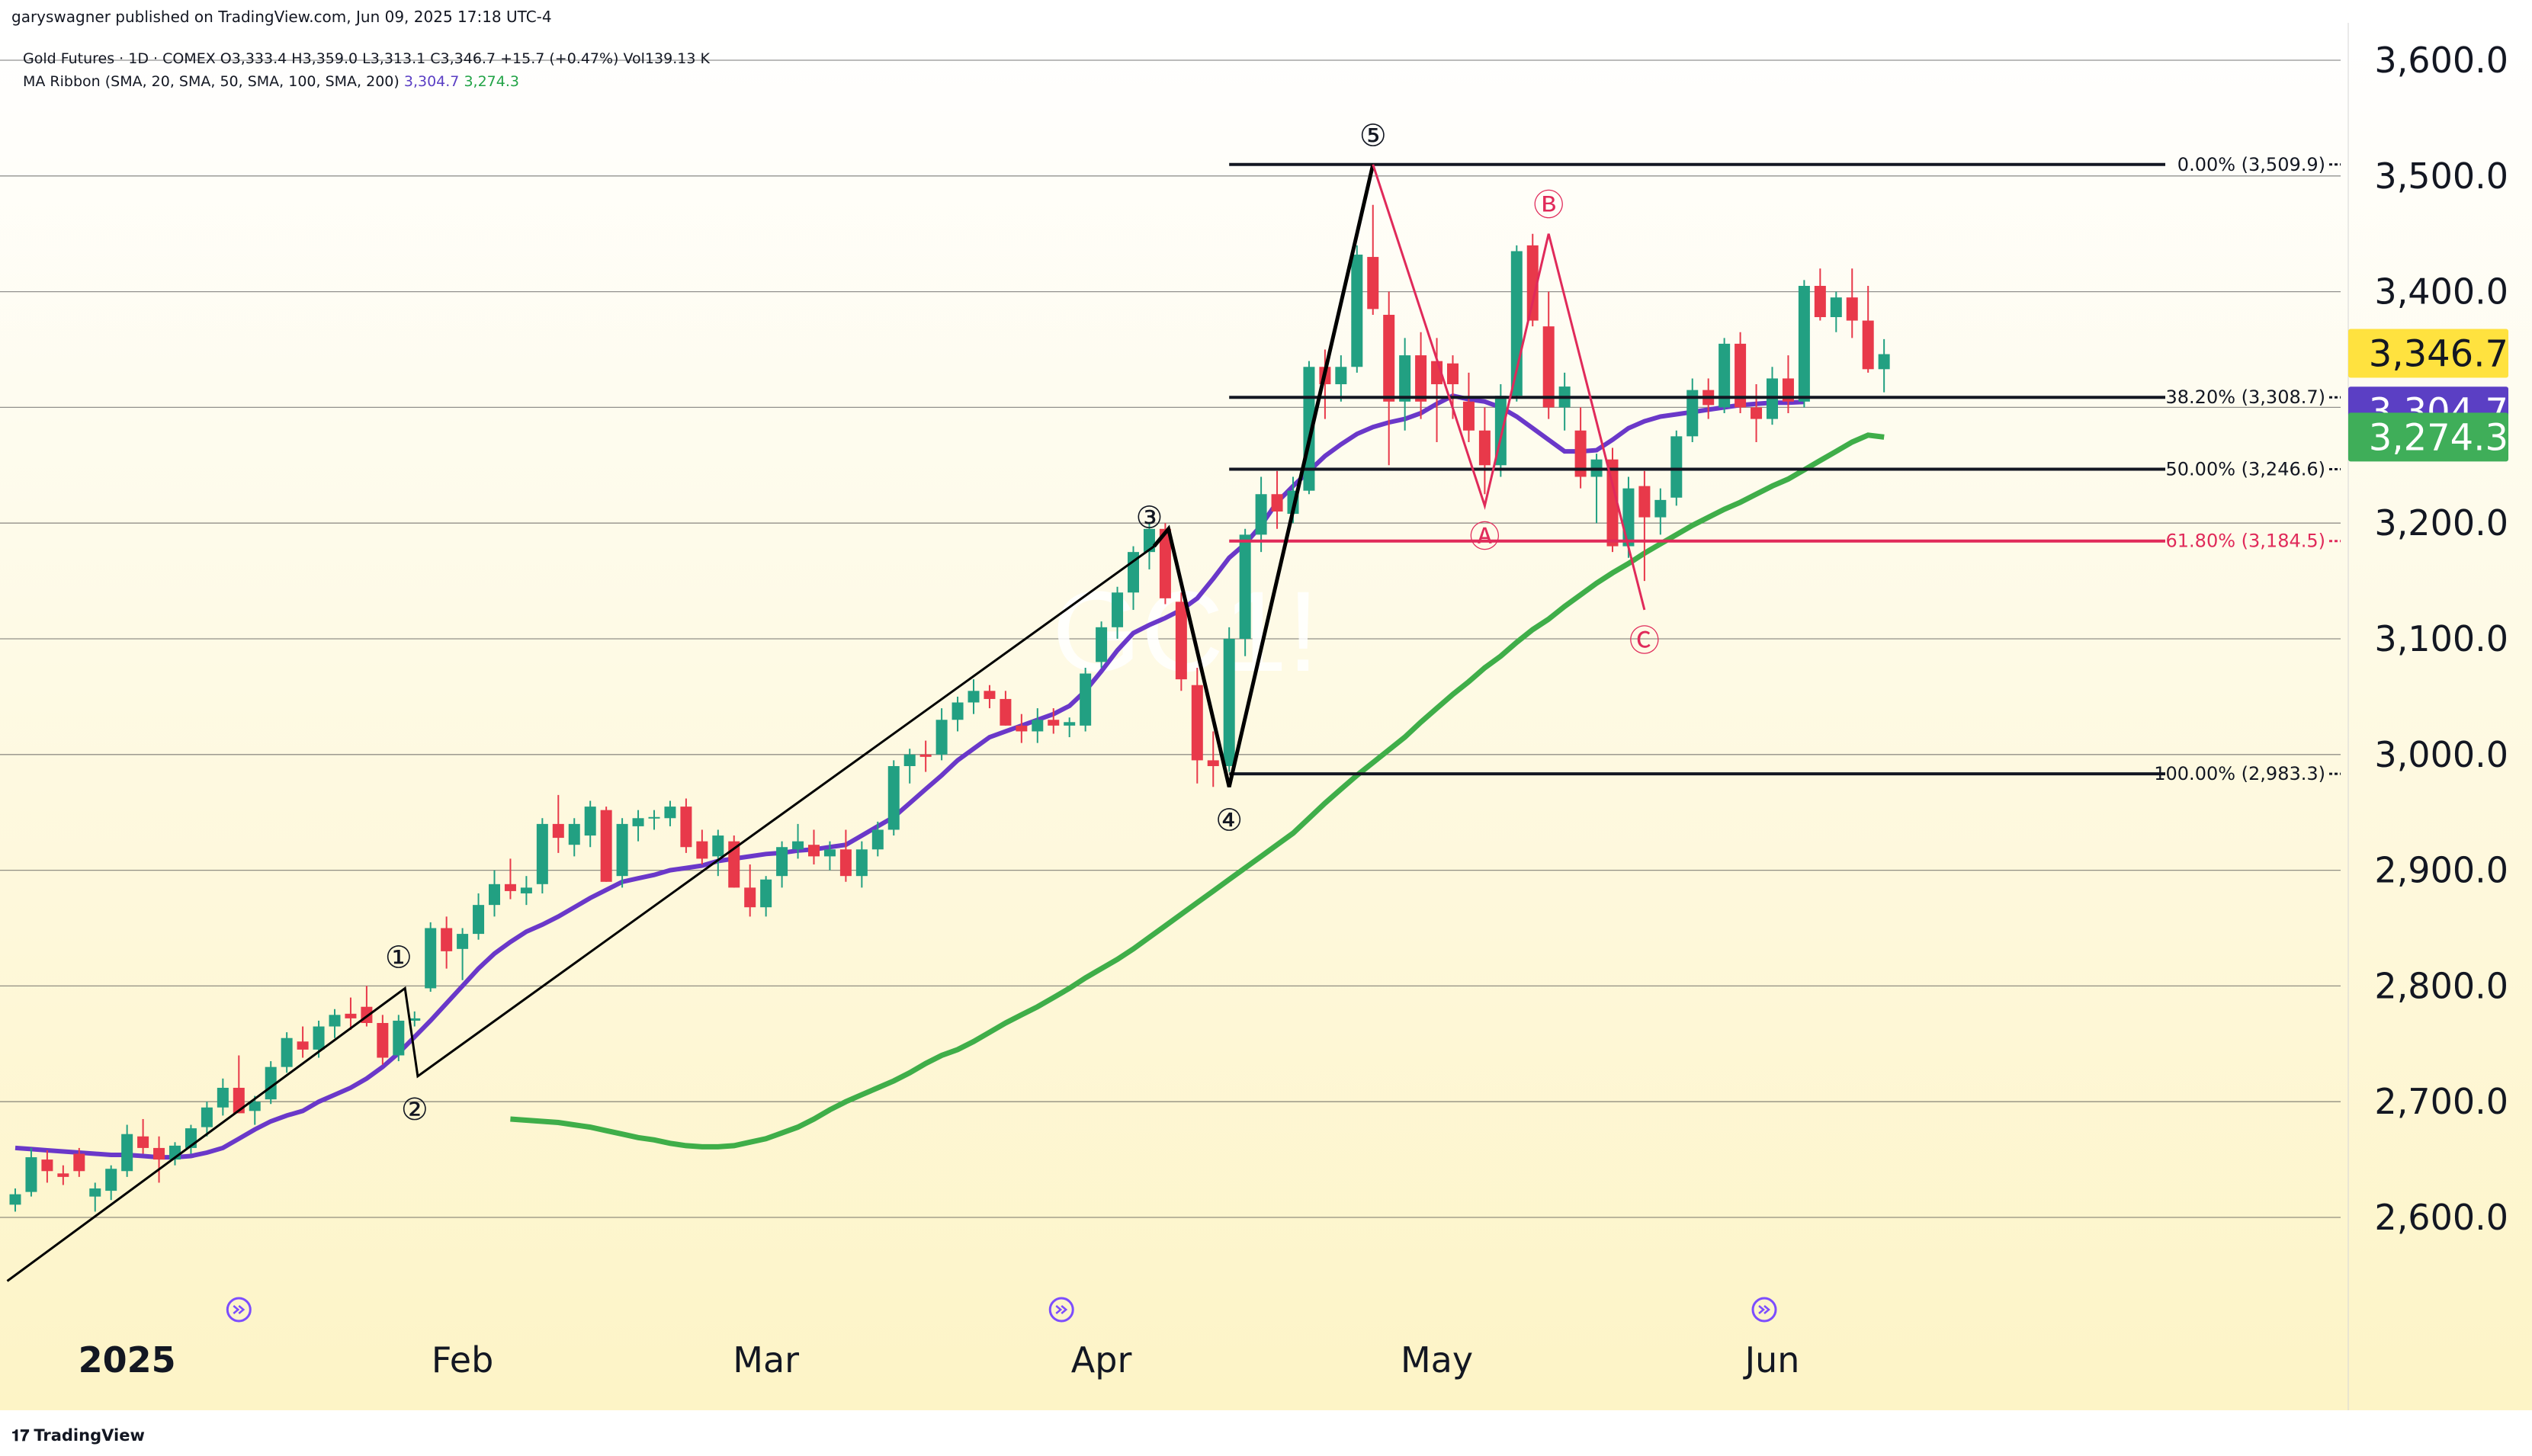 This screenshot has width=2532, height=1456. What do you see at coordinates (2245, 397) in the screenshot?
I see `fib-level-label: 38.20% (3,308.7)` at bounding box center [2245, 397].